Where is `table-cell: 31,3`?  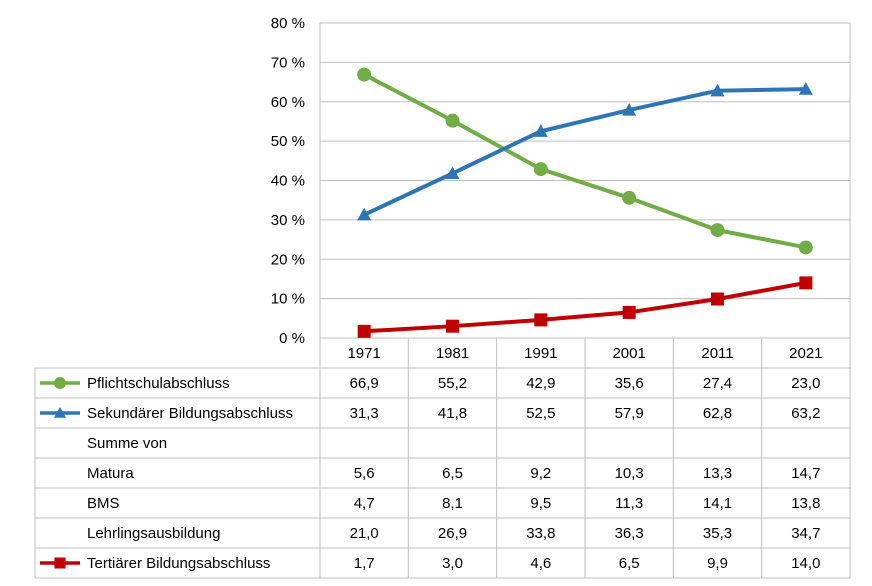 table-cell: 31,3 is located at coordinates (364, 413).